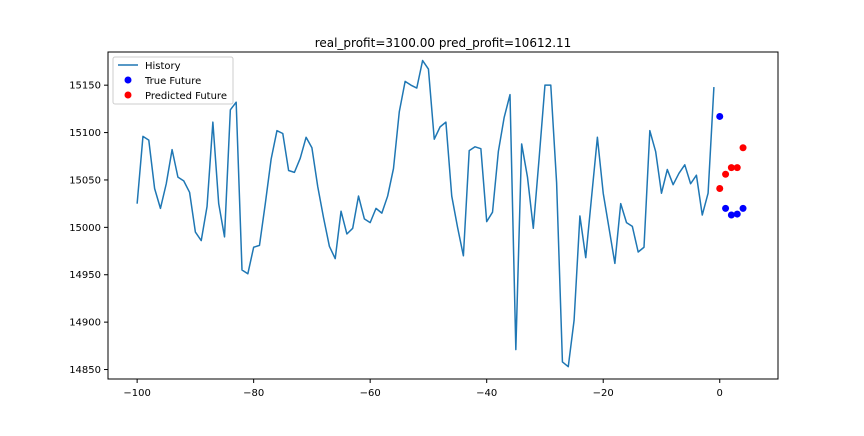 This screenshot has width=864, height=436. I want to click on y-tick-label: 15000, so click(85, 228).